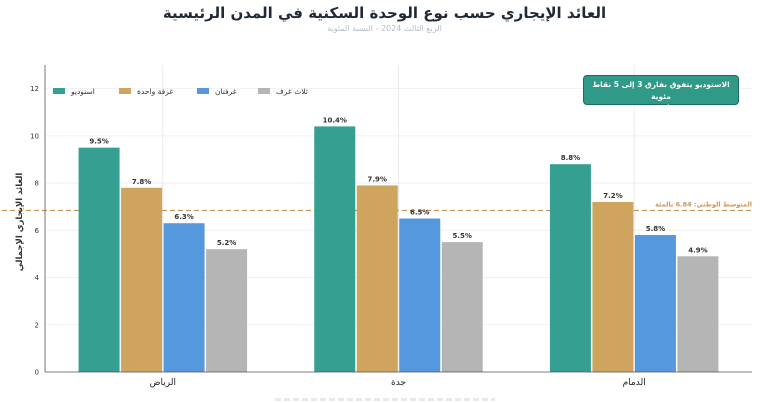  I want to click on data-label: 7.2%, so click(612, 196).